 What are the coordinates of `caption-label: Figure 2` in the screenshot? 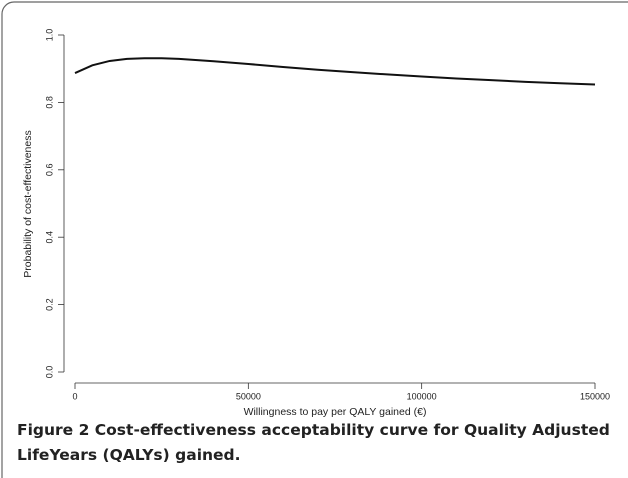 It's located at (53, 430).